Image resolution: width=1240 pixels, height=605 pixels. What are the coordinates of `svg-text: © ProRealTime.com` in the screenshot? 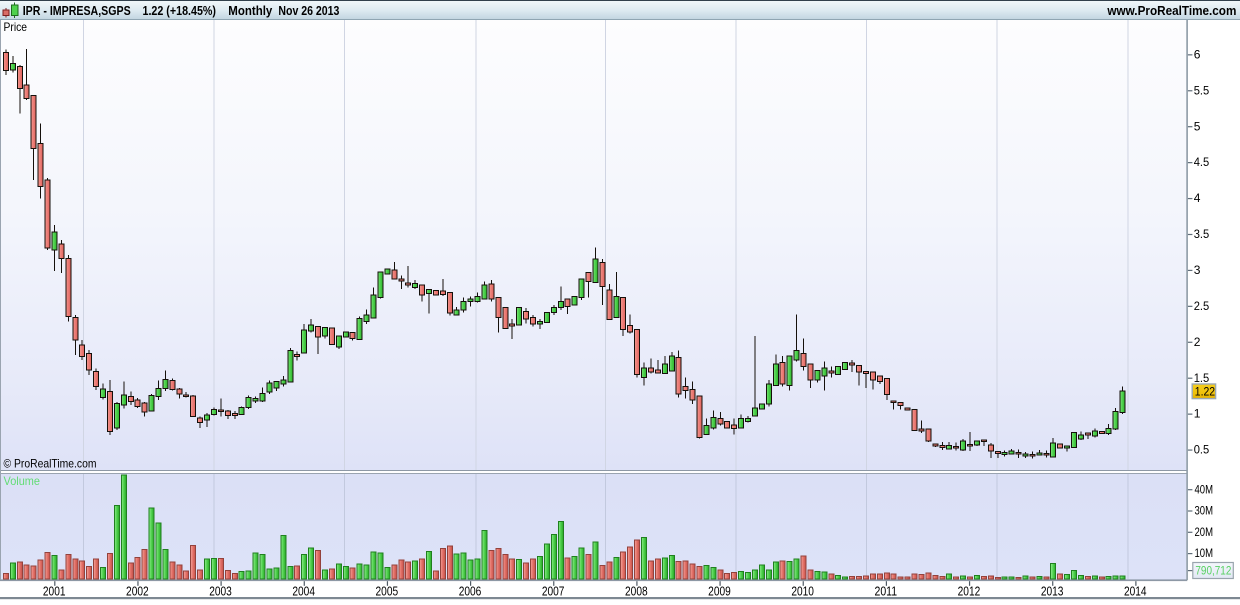 It's located at (50, 464).